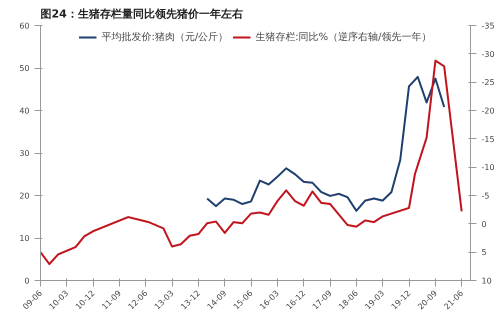 Image resolution: width=500 pixels, height=315 pixels. What do you see at coordinates (24, 238) in the screenshot?
I see `y-tick-label: 10` at bounding box center [24, 238].